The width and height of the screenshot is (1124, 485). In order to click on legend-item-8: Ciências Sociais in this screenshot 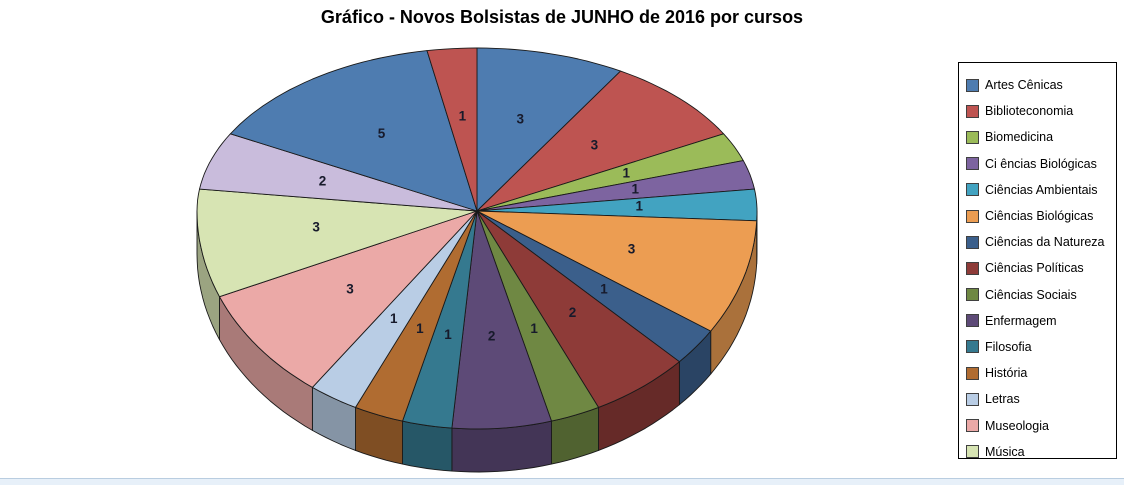, I will do `click(1039, 295)`.